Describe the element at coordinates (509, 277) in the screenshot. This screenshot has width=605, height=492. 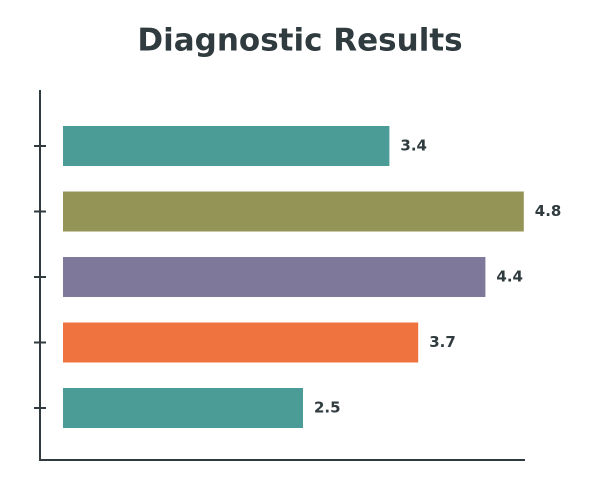
I see `value-label: 4.4` at that location.